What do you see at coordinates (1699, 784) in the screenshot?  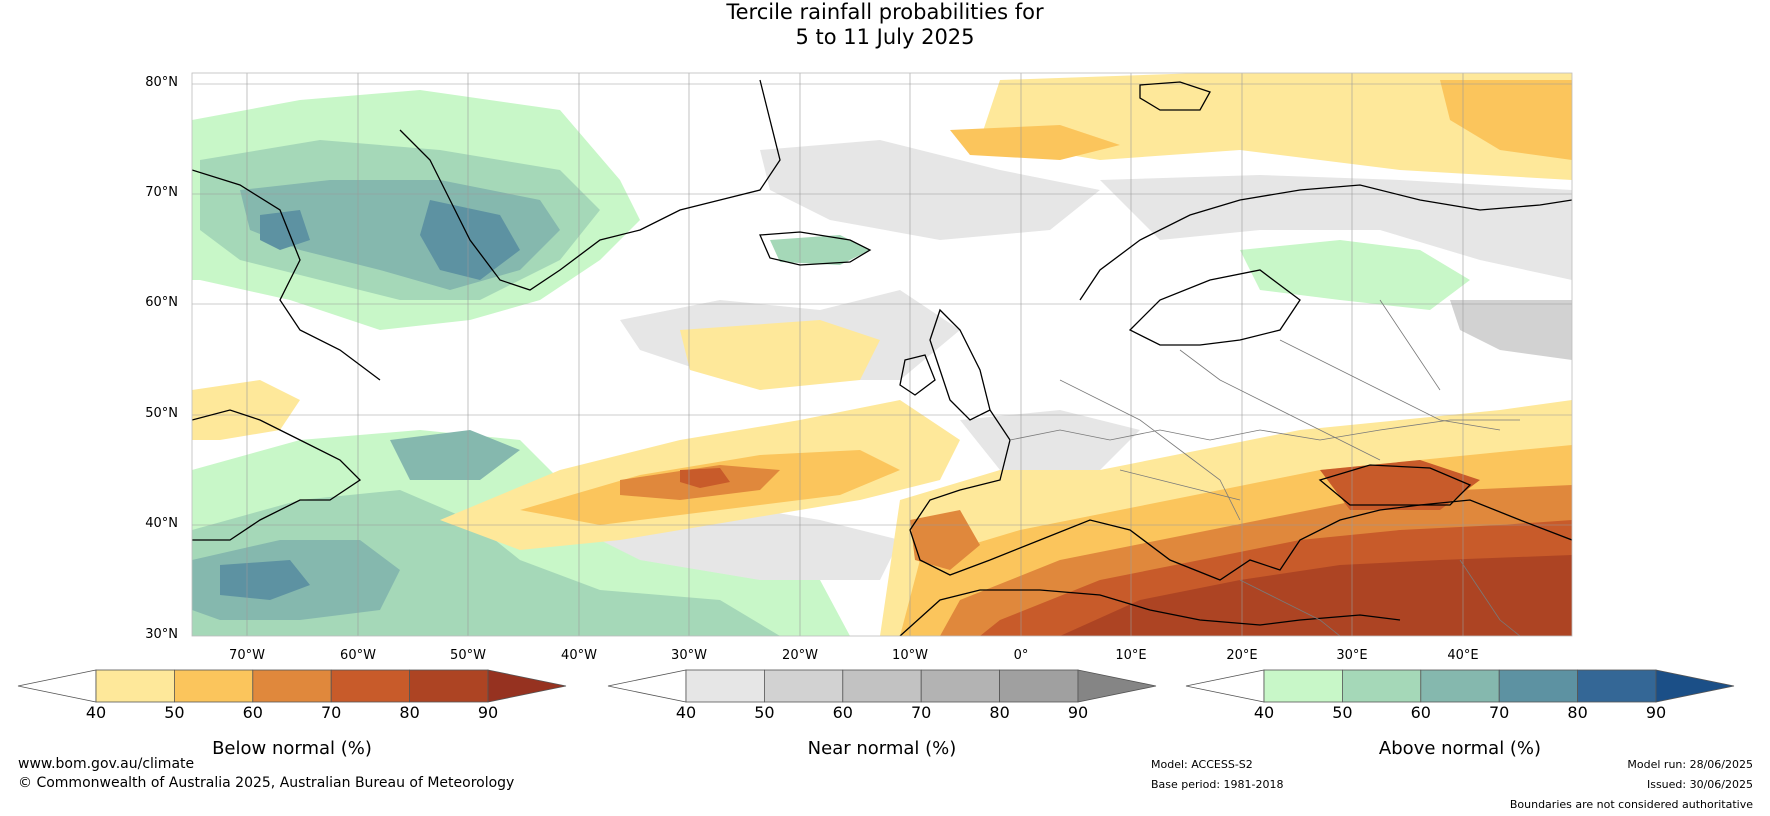 I see `issued-text: Issued: 30/06/2025` at bounding box center [1699, 784].